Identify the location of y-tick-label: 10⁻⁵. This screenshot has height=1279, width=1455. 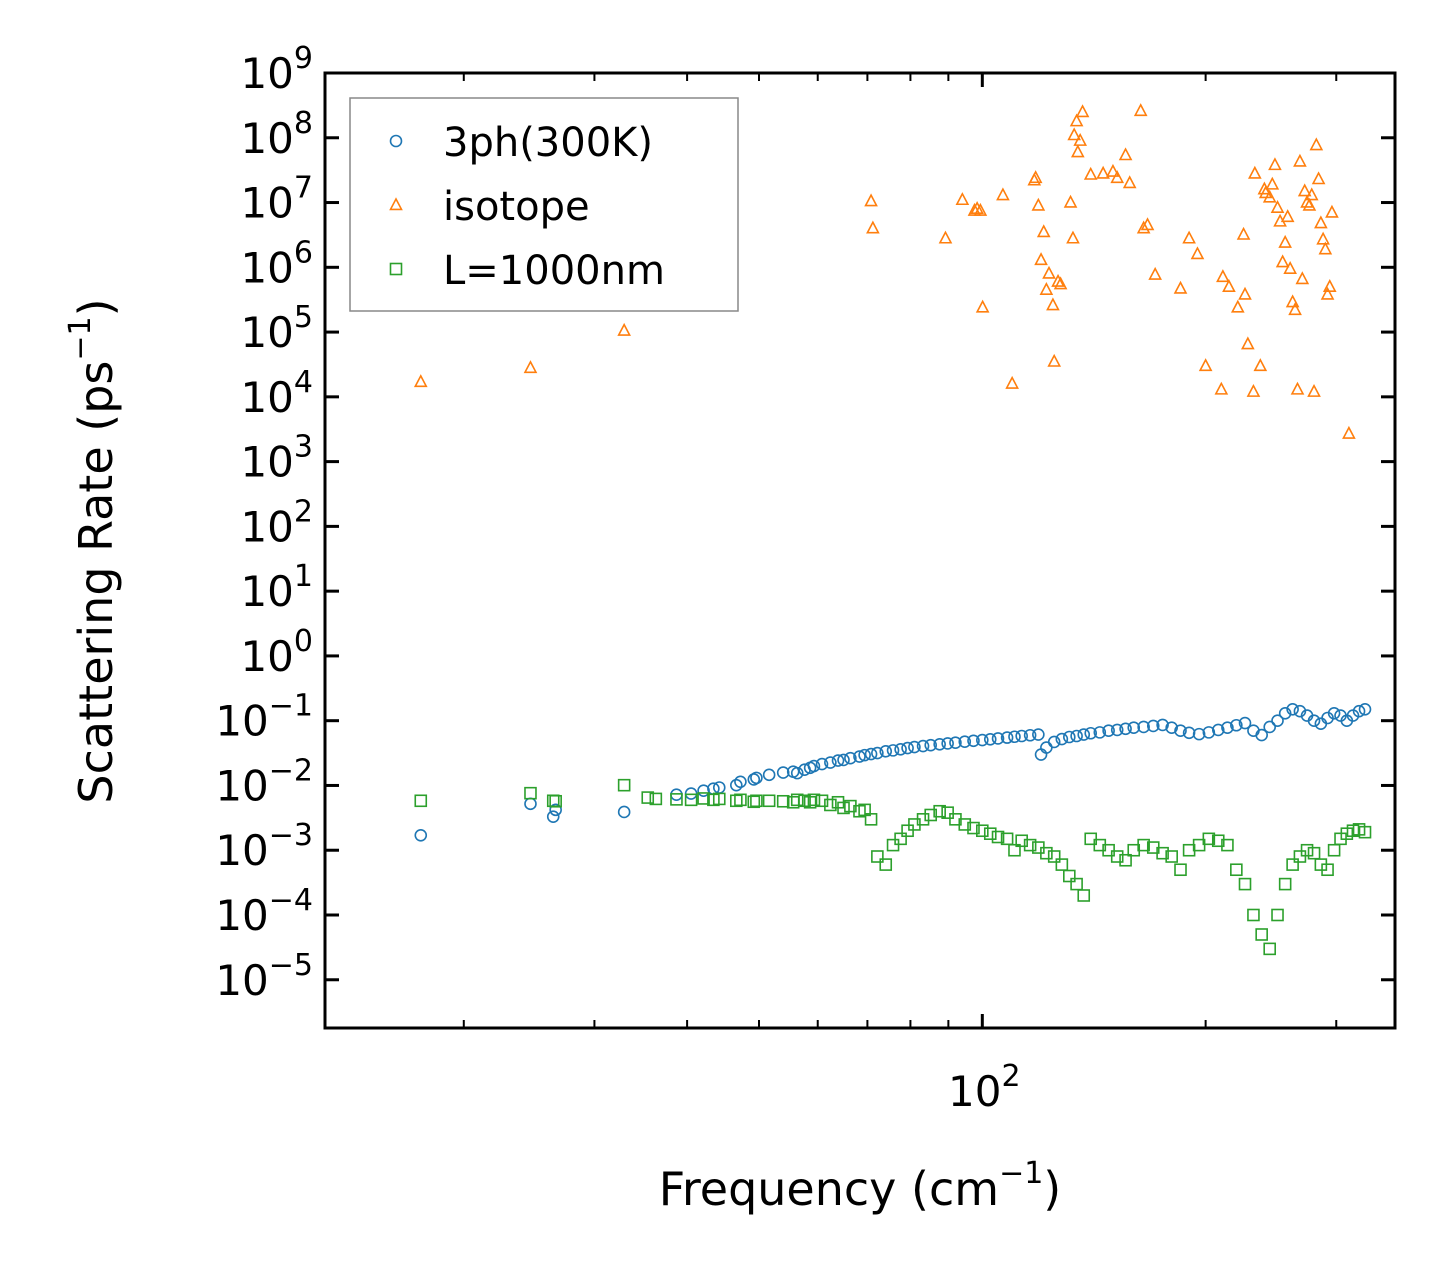
(264, 976).